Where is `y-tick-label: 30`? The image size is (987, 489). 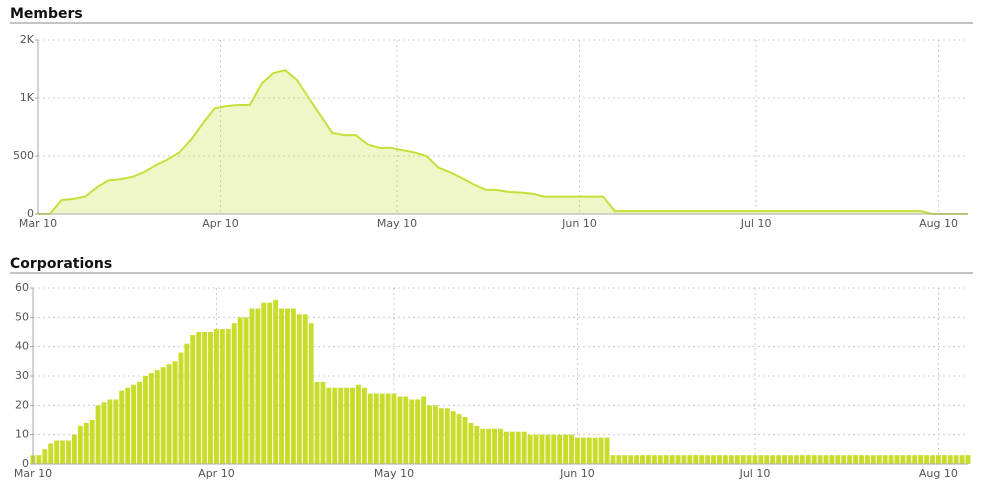
y-tick-label: 30 is located at coordinates (22, 375).